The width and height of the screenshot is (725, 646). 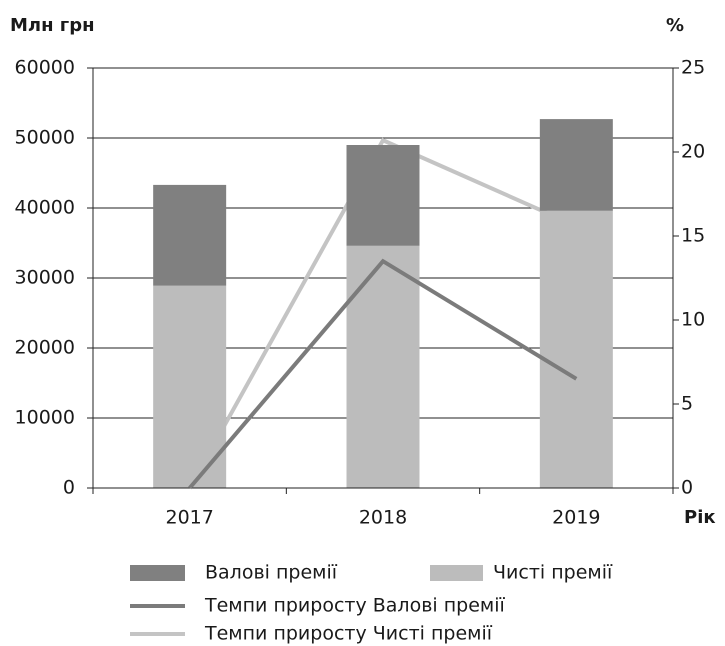 What do you see at coordinates (693, 68) in the screenshot?
I see `y2-tick-label: 25` at bounding box center [693, 68].